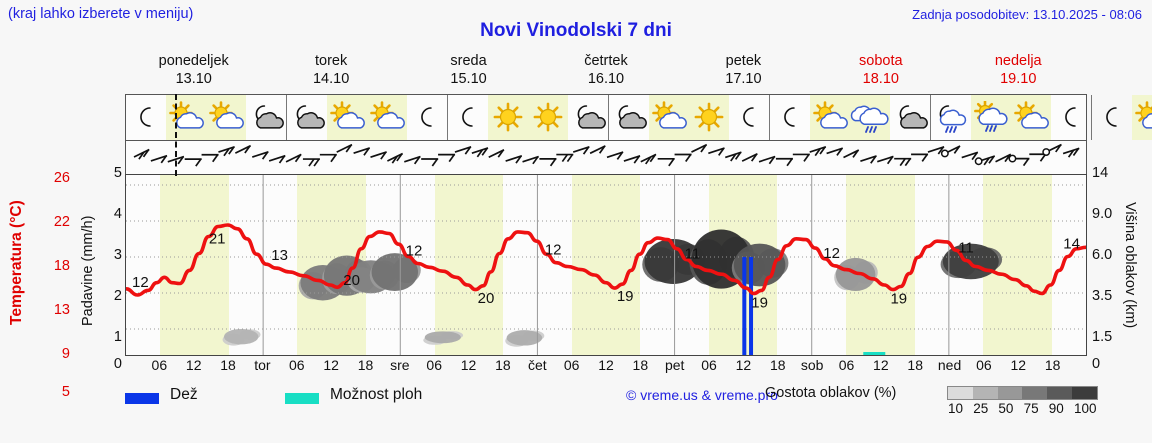  I want to click on cloud-density-tick: 10, so click(956, 408).